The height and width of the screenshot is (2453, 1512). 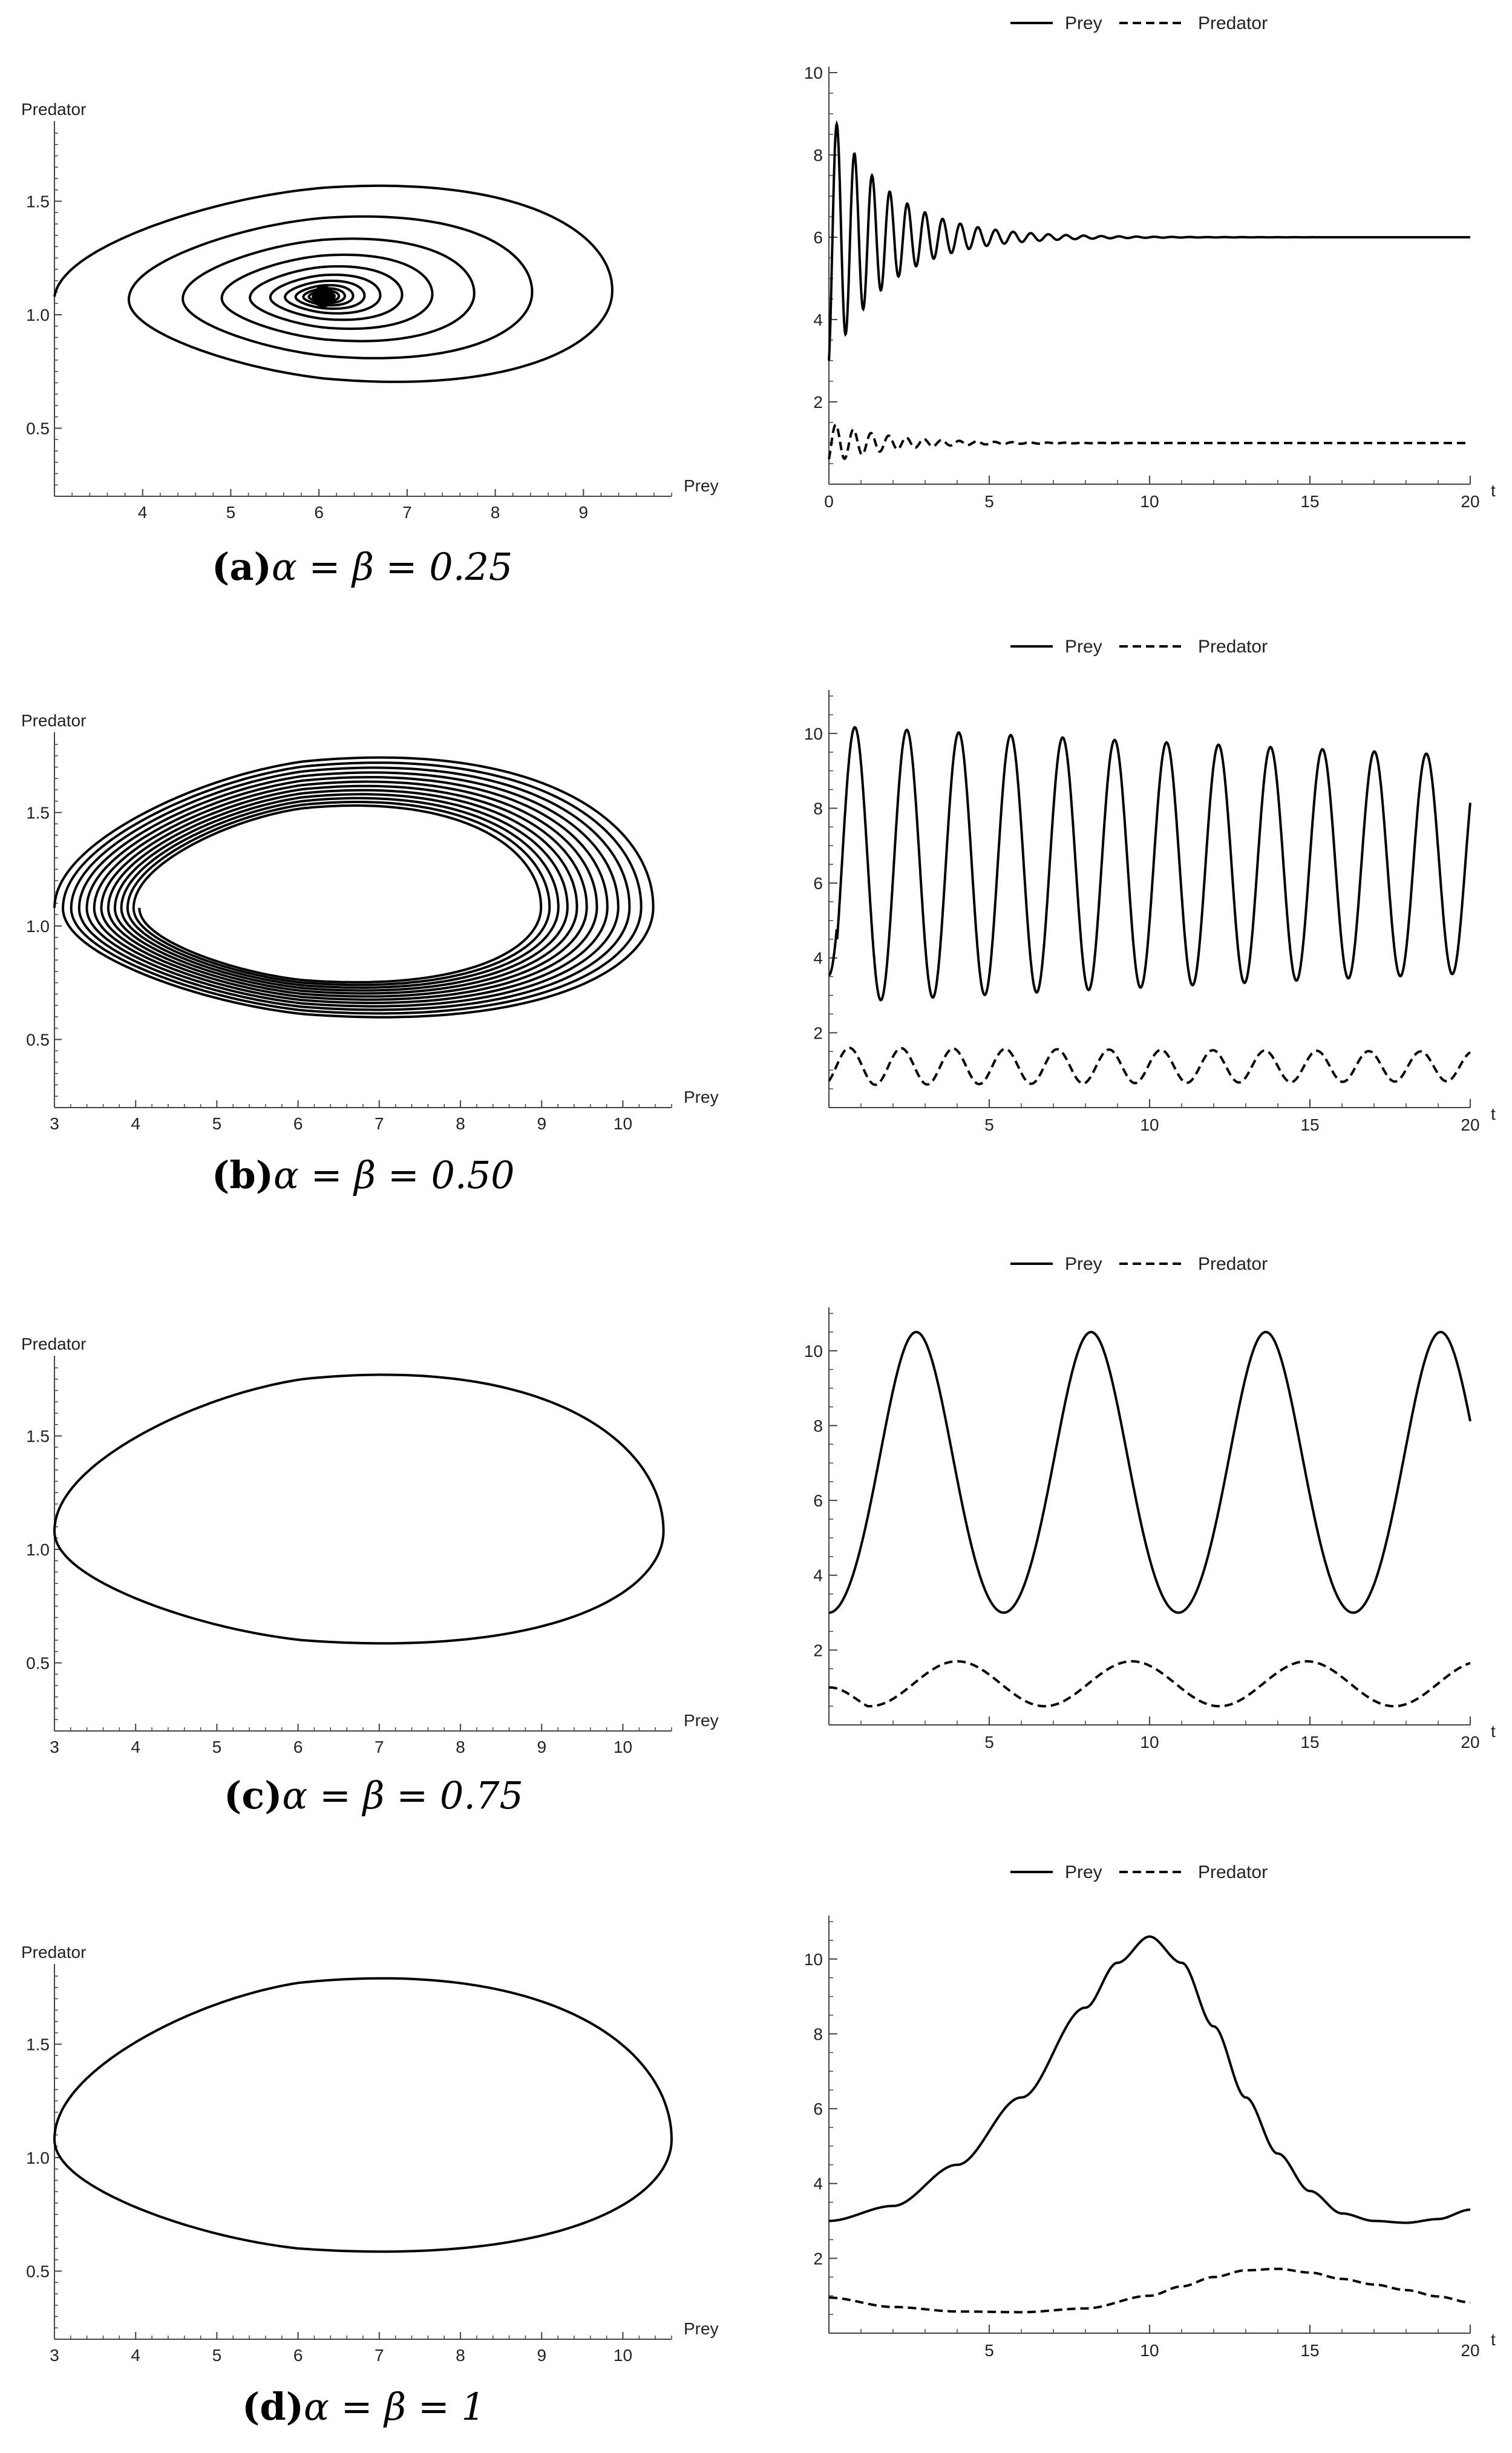 I want to click on time-series-b-svg: Prey Predator 5 10 15 20 2 4 6 8 10 t, so click(x=1150, y=885).